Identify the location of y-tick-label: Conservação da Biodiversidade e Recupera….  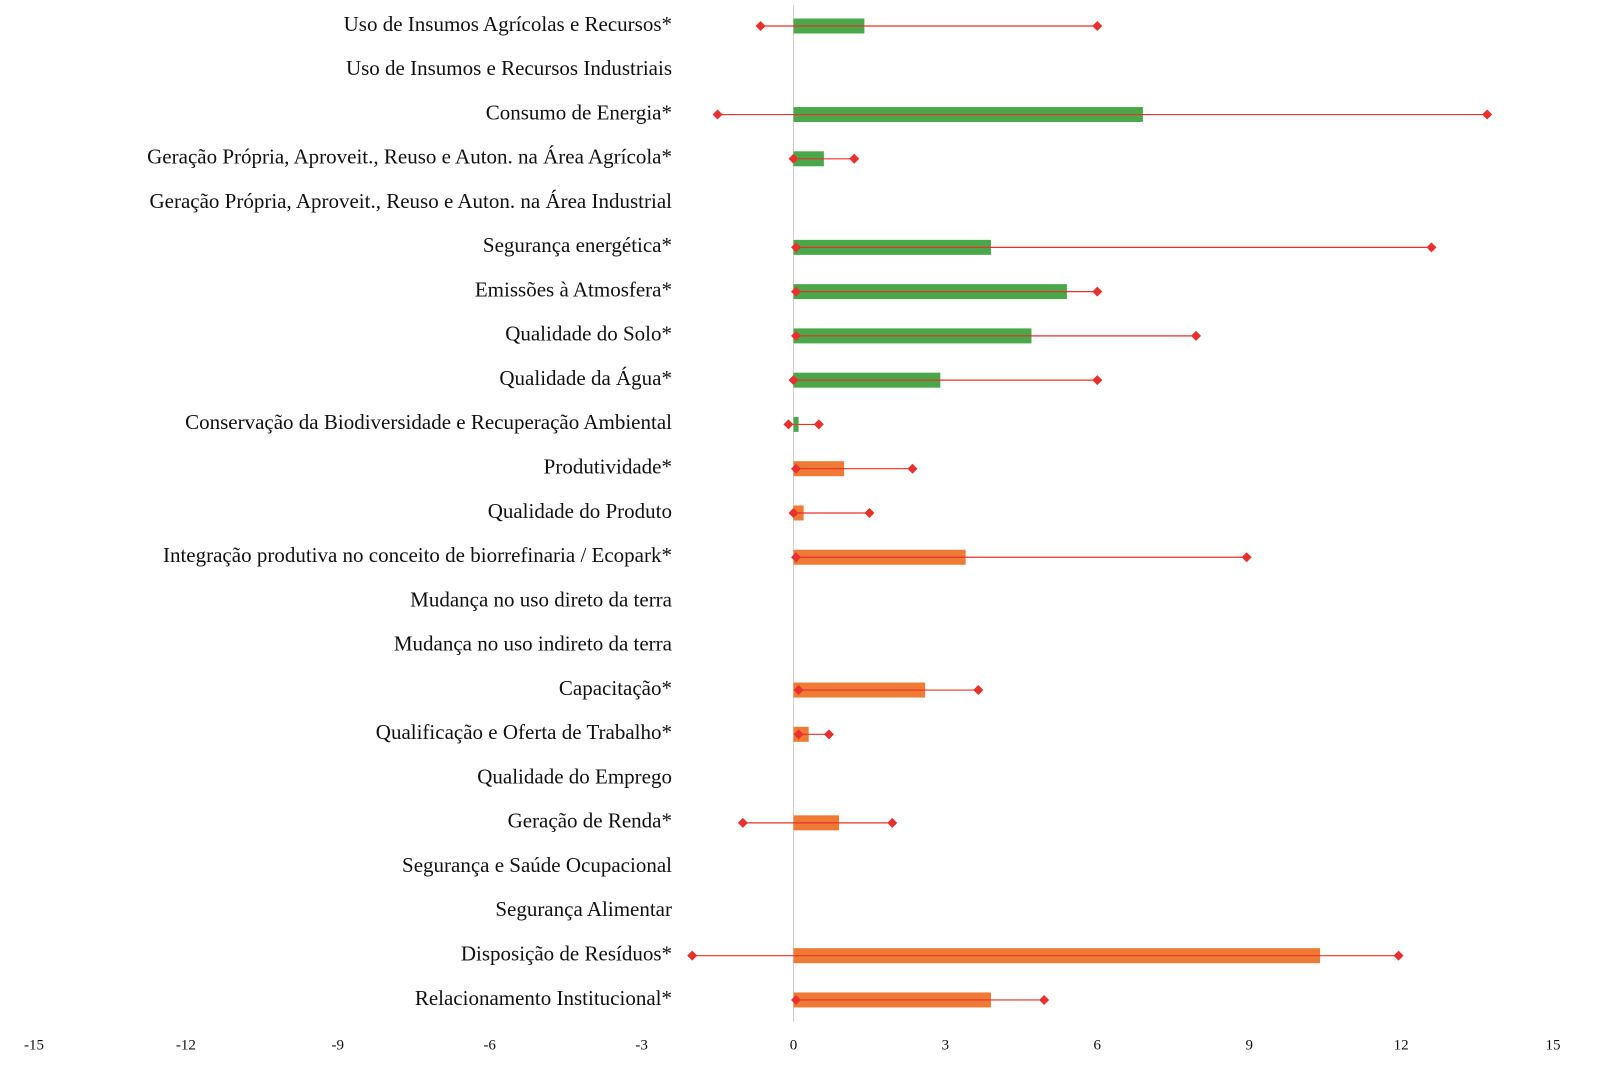
(428, 422).